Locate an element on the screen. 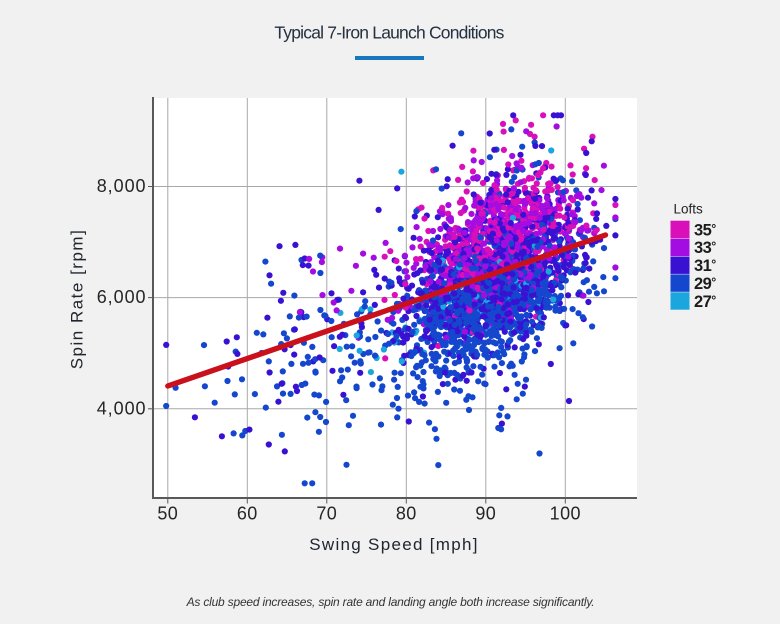 Image resolution: width=780 pixels, height=624 pixels. svg-text: 31° is located at coordinates (705, 266).